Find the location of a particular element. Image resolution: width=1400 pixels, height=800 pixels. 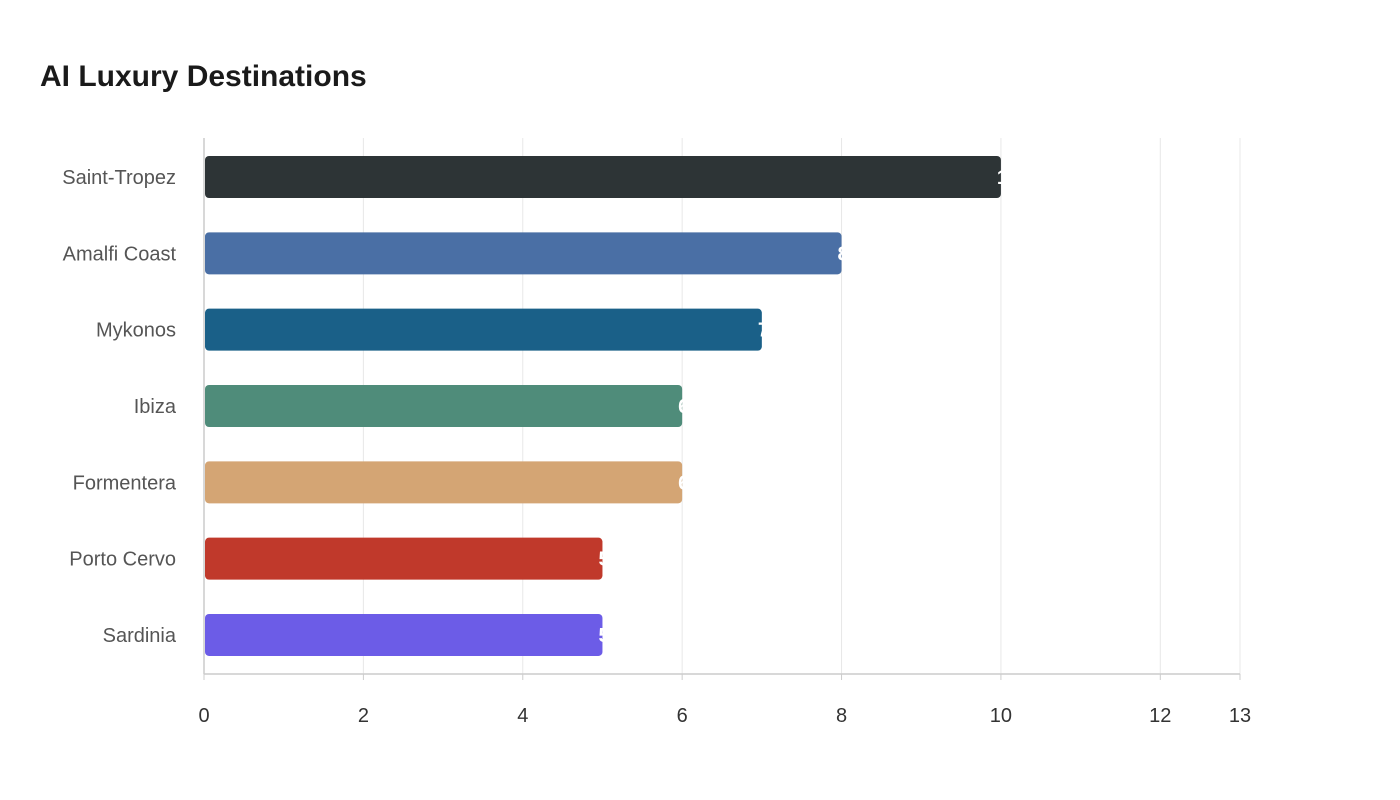

category-label: Mykonos is located at coordinates (136, 331).